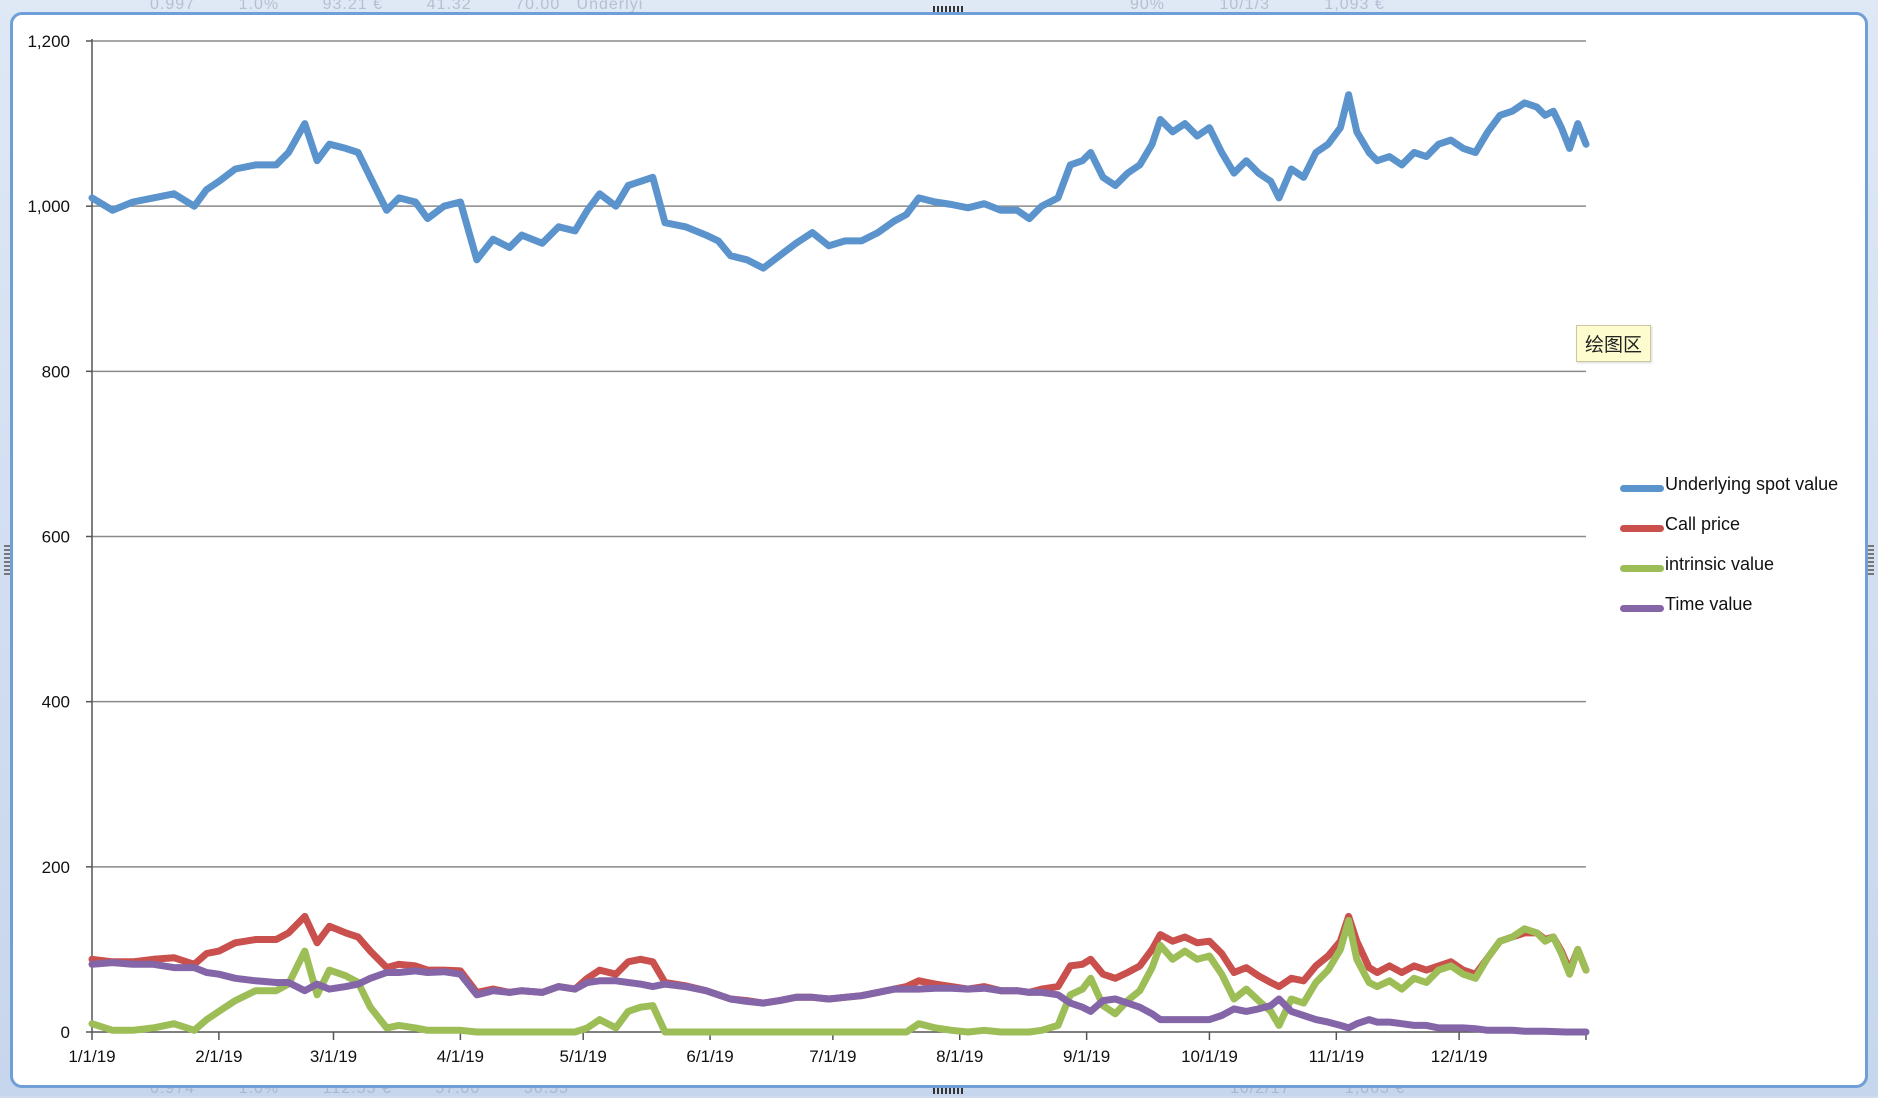 Image resolution: width=1878 pixels, height=1098 pixels. What do you see at coordinates (948, 9) in the screenshot?
I see `resize-handle-top` at bounding box center [948, 9].